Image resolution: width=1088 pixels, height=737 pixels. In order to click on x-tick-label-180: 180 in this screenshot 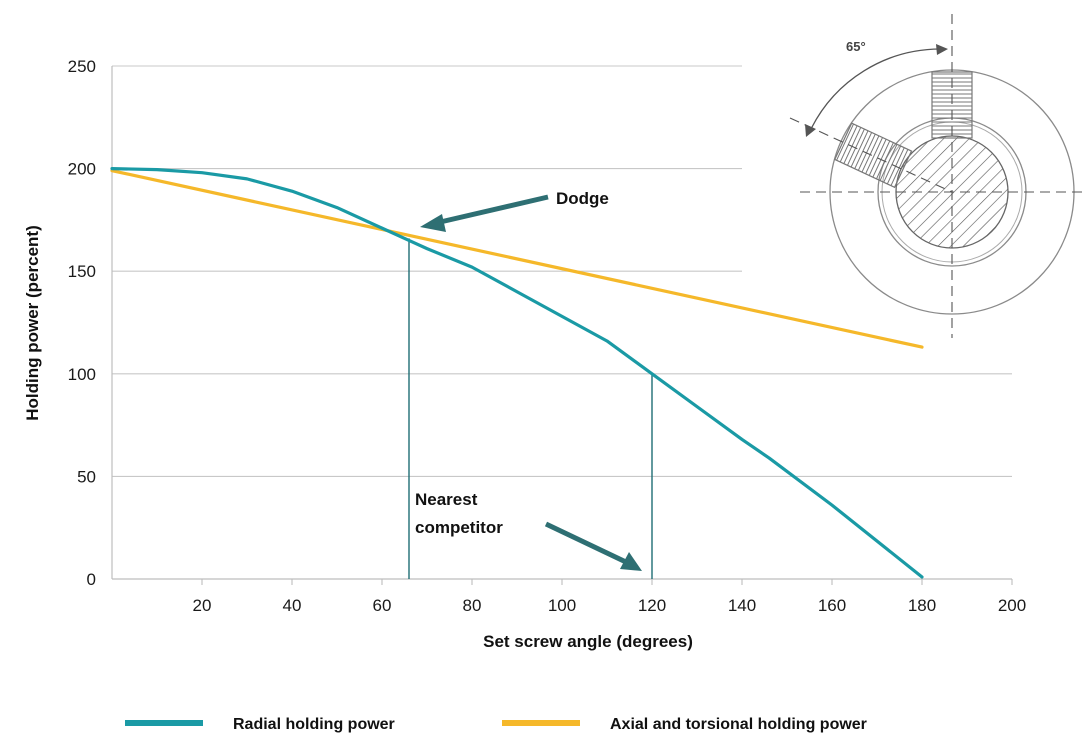, I will do `click(922, 605)`.